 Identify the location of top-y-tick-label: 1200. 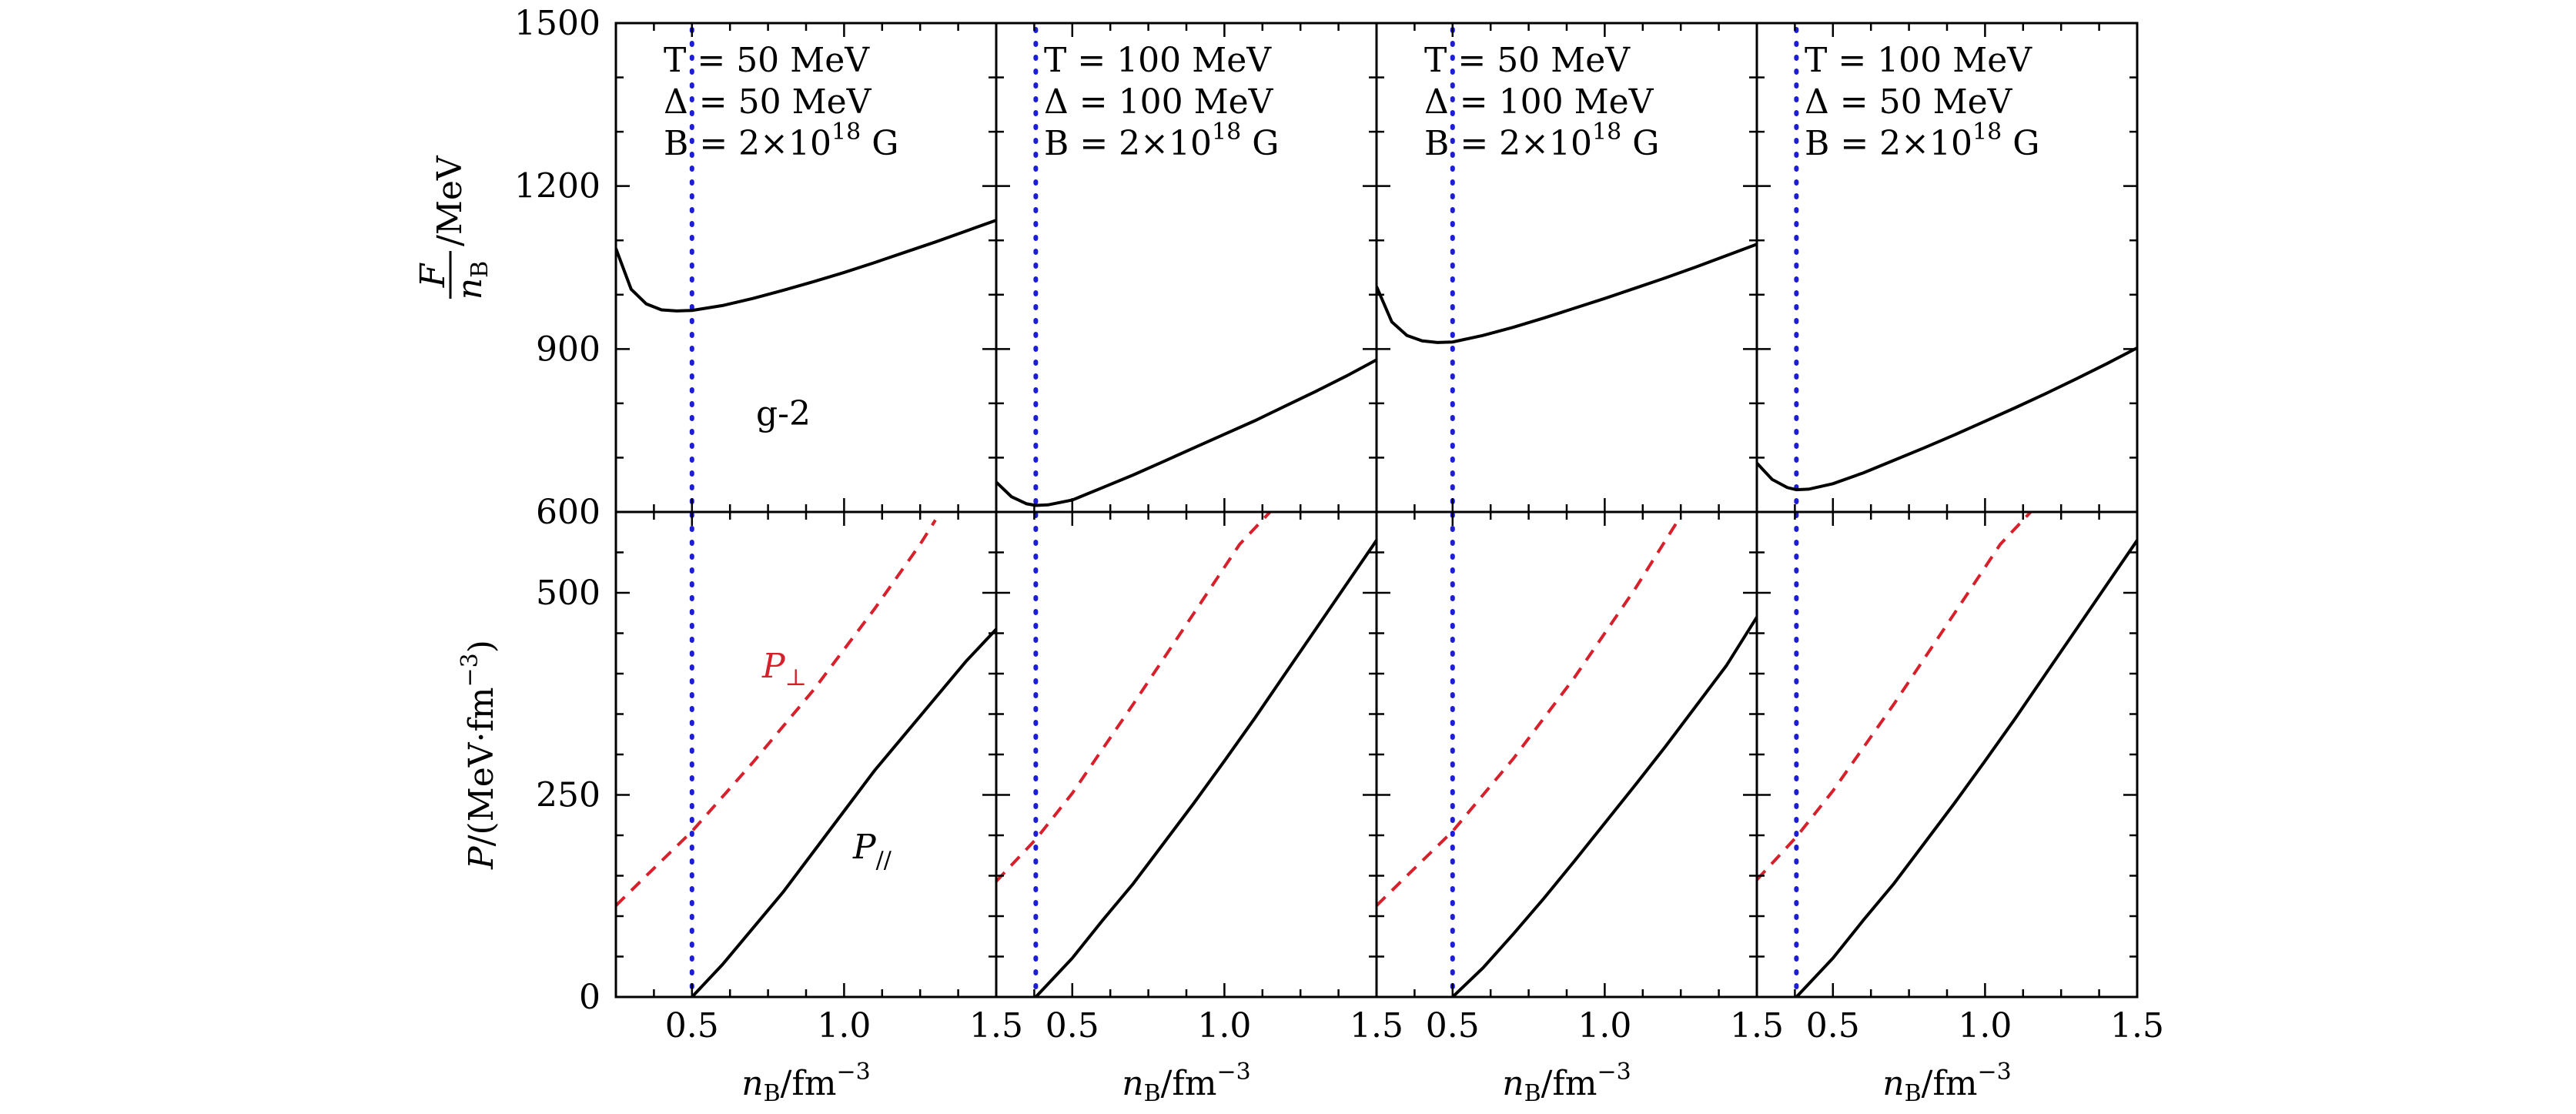
(557, 186).